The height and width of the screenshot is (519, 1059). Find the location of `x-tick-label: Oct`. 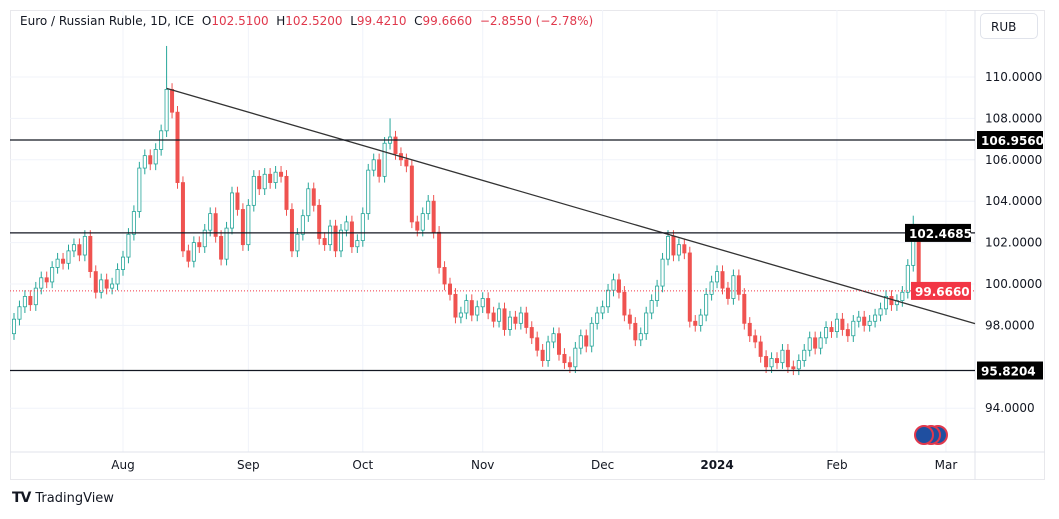

x-tick-label: Oct is located at coordinates (362, 465).